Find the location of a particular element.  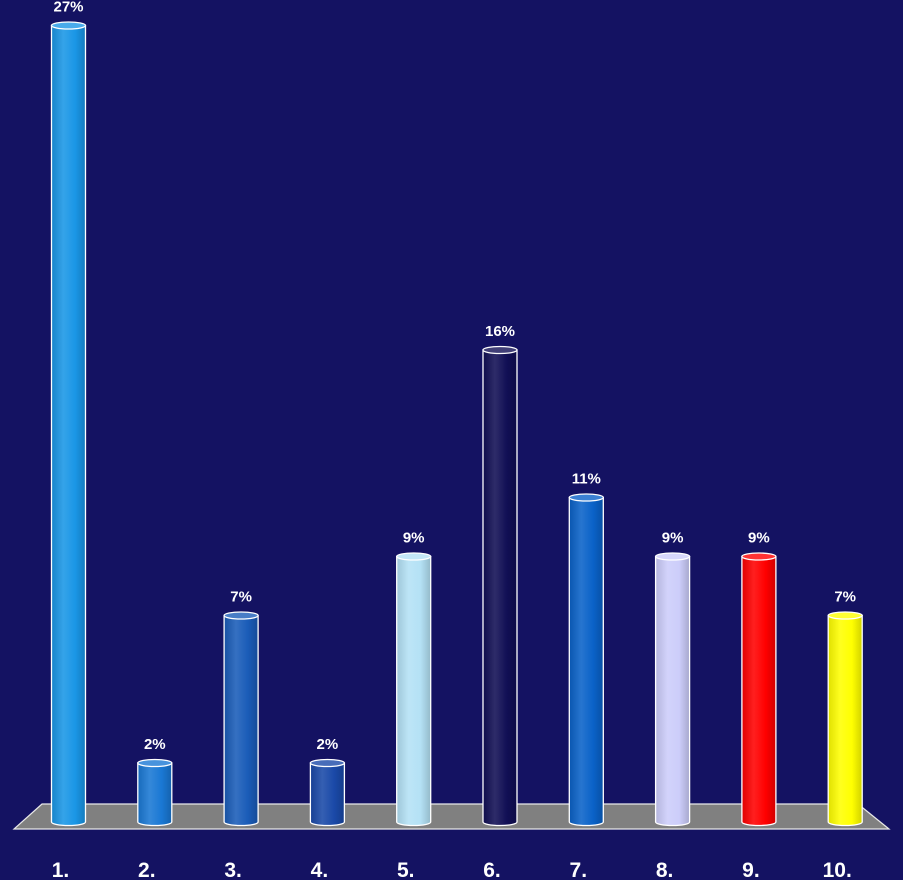

category-label-5: 5. is located at coordinates (406, 869).